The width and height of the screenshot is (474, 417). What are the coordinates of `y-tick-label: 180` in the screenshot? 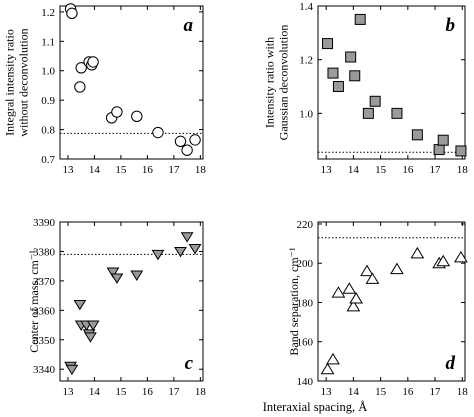 It's located at (305, 303).